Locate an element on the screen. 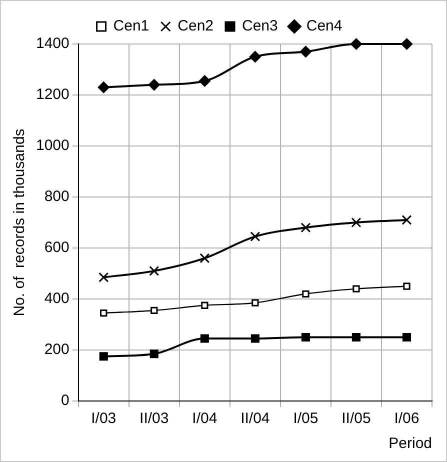 The image size is (447, 462). y-tick-label: 0 is located at coordinates (65, 401).